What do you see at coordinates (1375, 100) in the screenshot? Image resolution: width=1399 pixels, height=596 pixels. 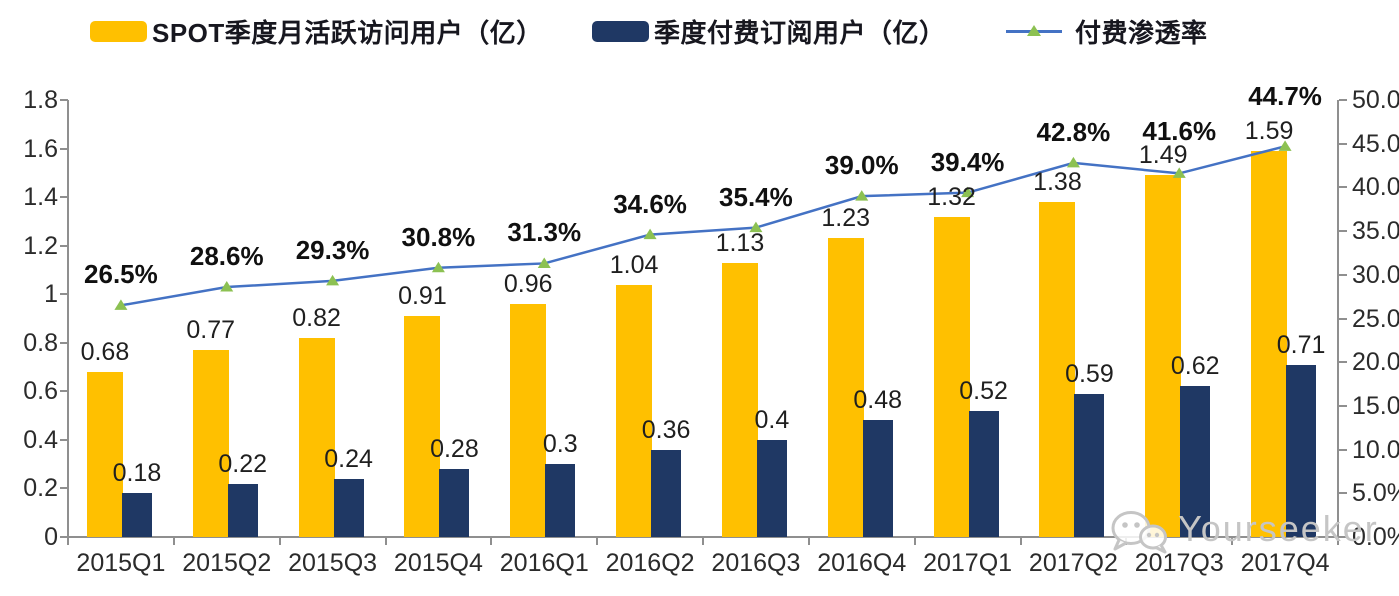 I see `y-axis-label-right: 50.0%` at bounding box center [1375, 100].